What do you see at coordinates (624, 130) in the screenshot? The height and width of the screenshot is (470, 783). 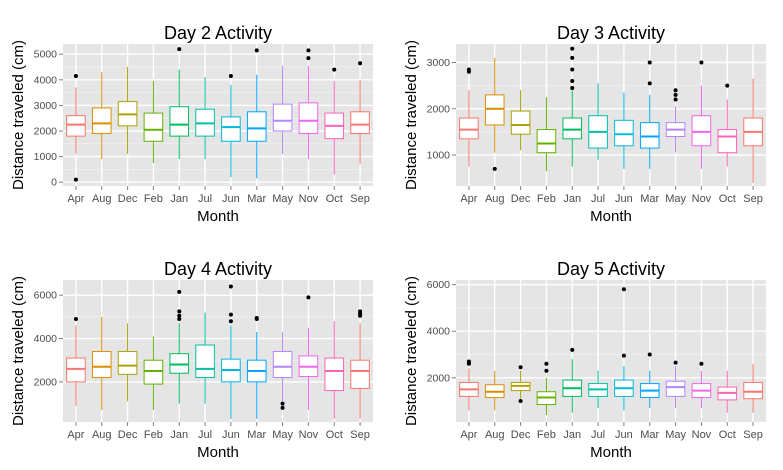 I see `box-jun` at bounding box center [624, 130].